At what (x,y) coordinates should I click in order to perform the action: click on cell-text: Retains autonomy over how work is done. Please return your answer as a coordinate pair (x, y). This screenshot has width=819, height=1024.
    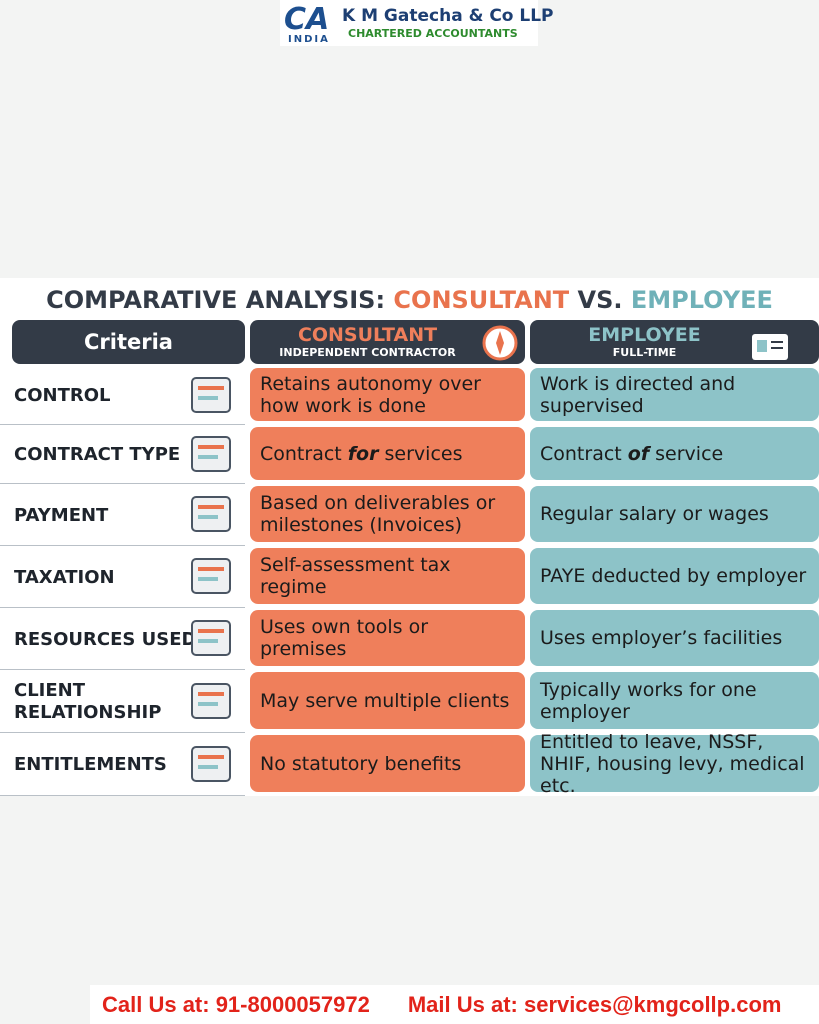
    Looking at the image, I should click on (387, 395).